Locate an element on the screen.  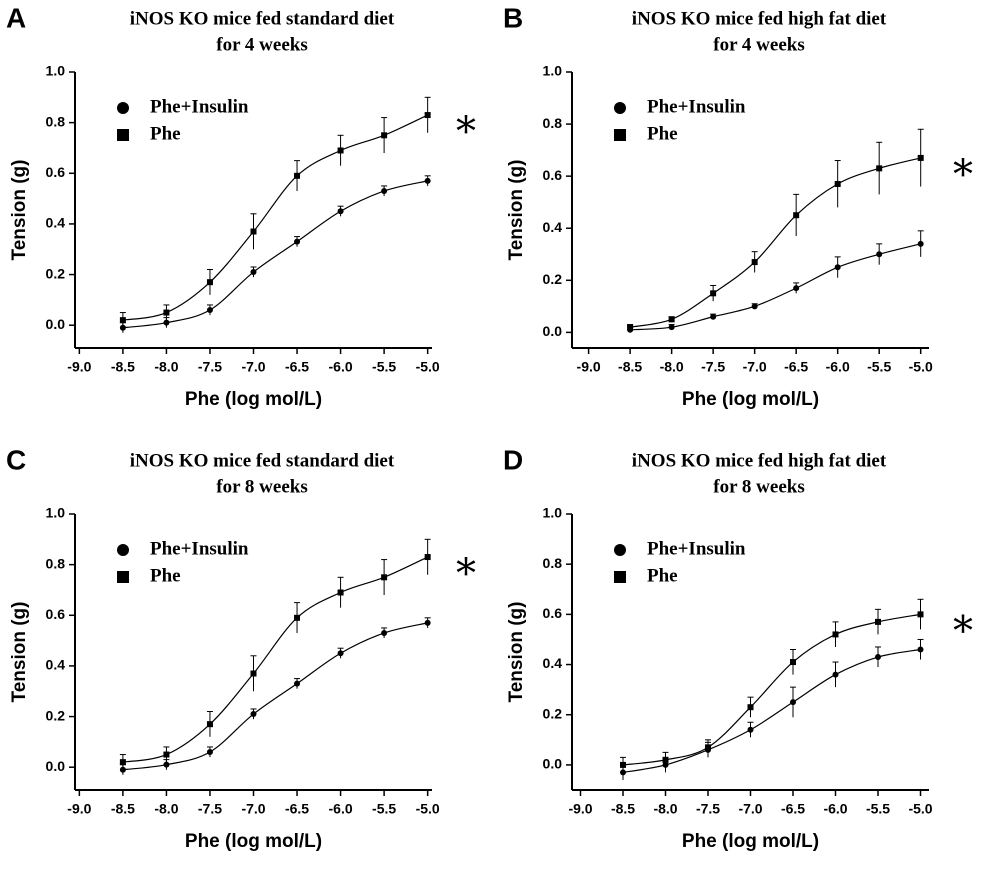
panel-letter: C is located at coordinates (16, 459).